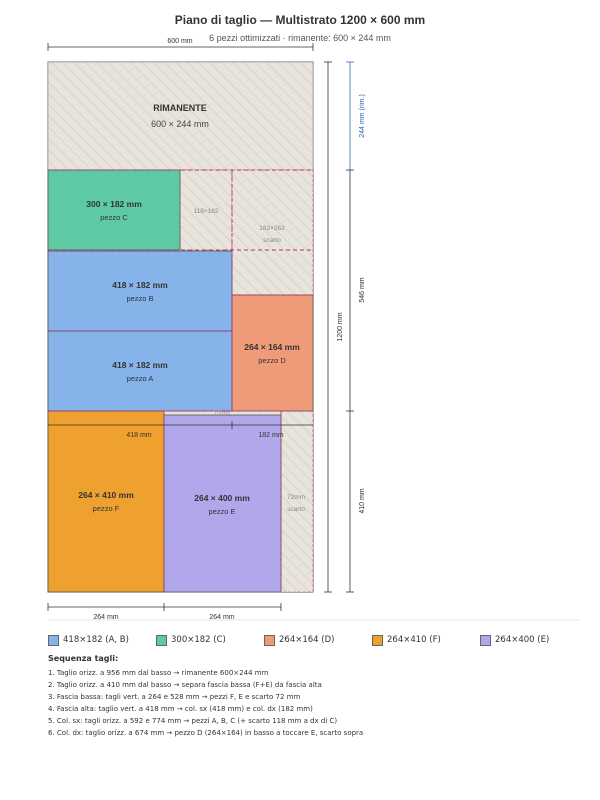 The height and width of the screenshot is (800, 600). I want to click on scrap-72-dims: 72mm, so click(296, 497).